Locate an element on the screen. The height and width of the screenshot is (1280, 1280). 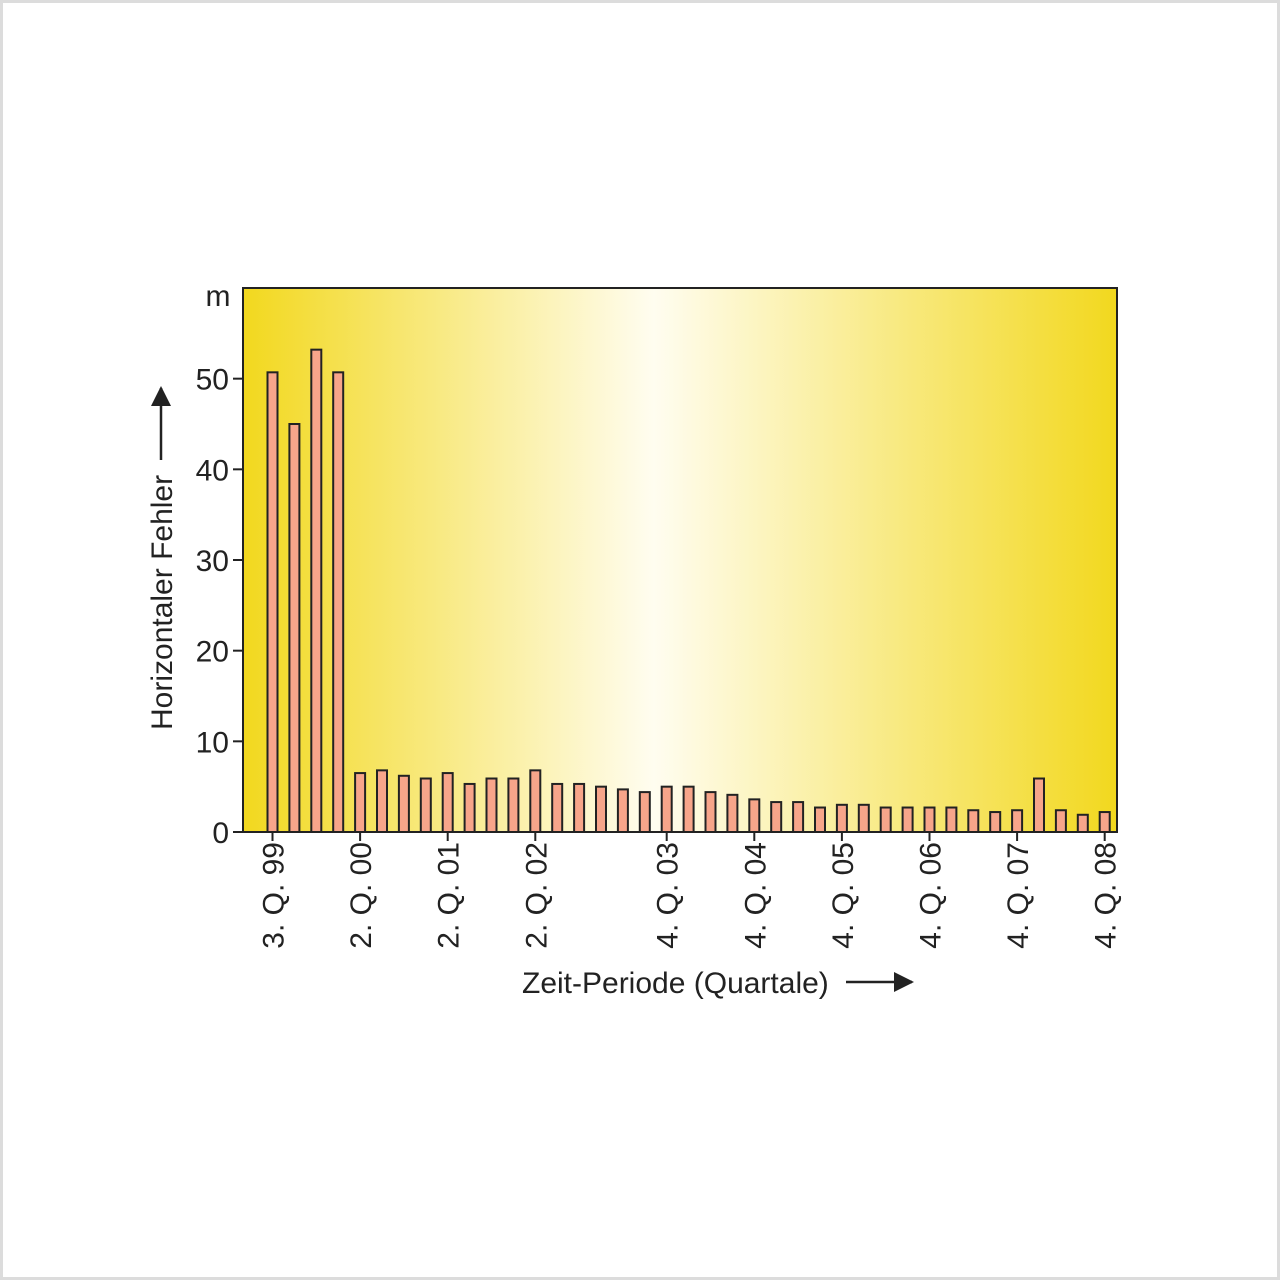
y-tick-label: 30 is located at coordinates (212, 561).